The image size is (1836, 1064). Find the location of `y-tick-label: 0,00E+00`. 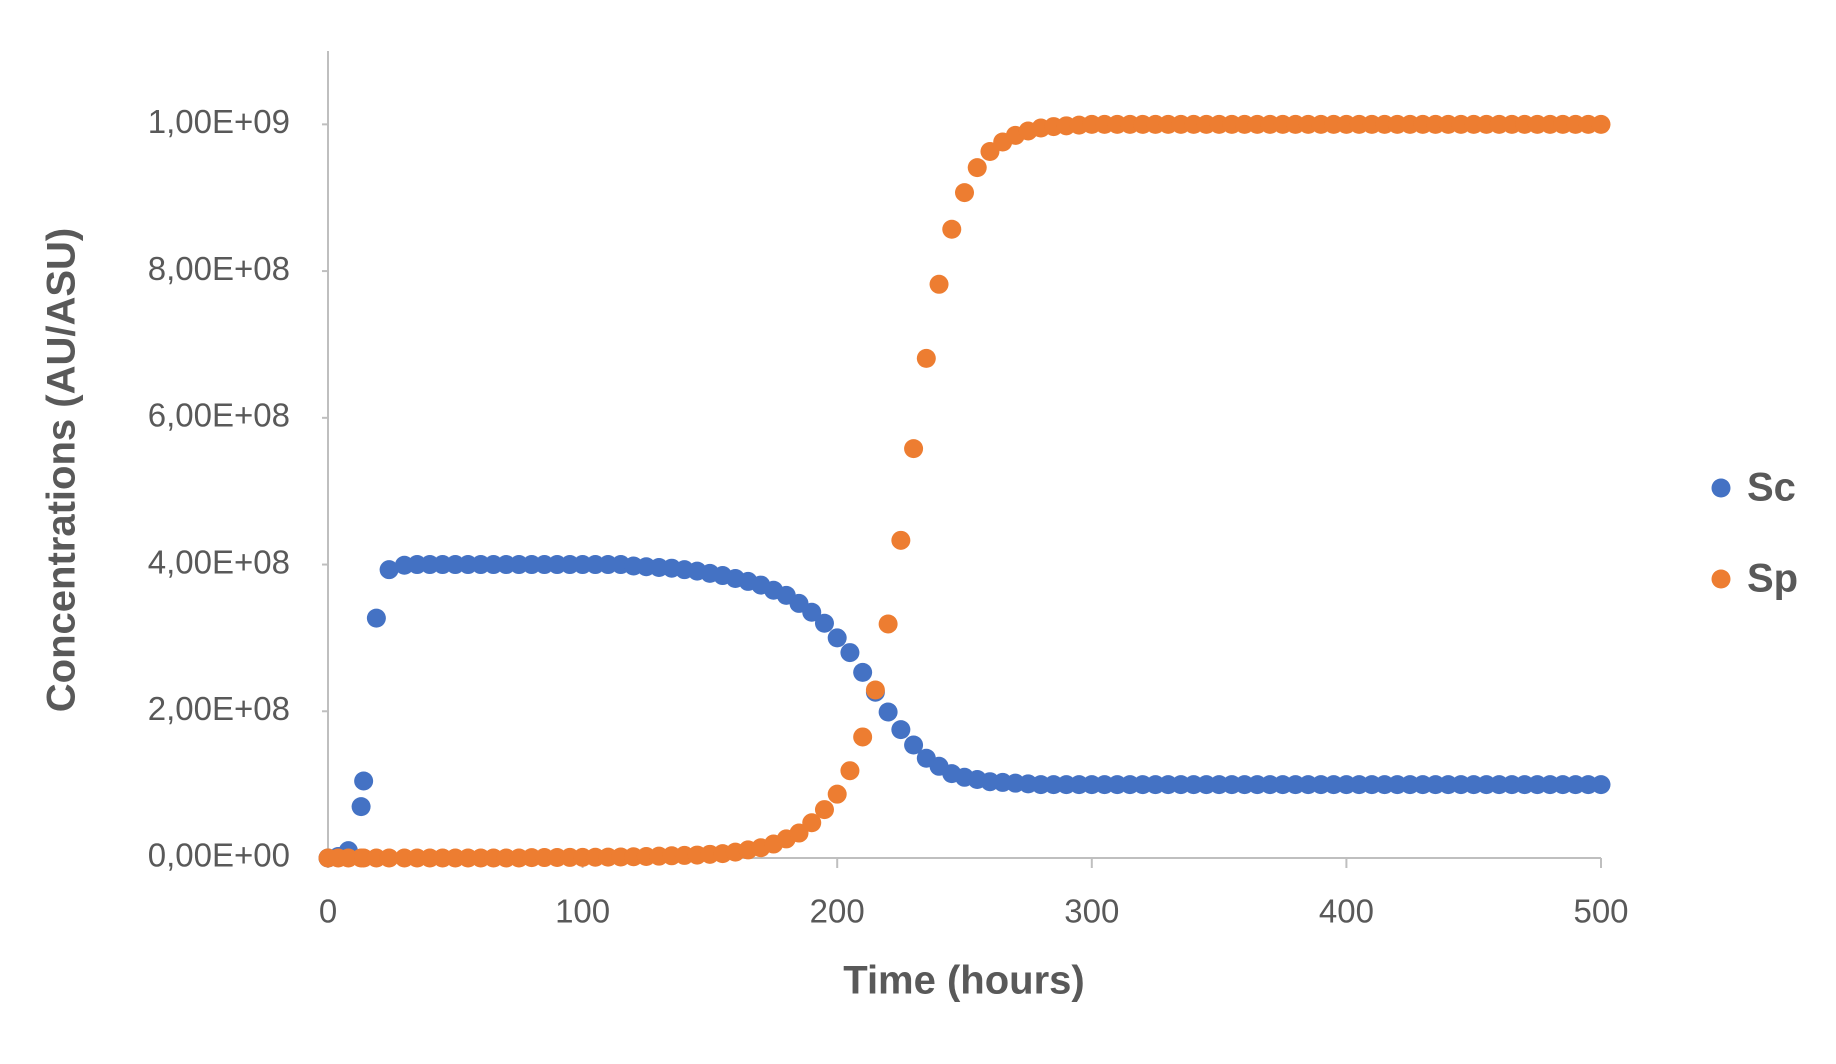

y-tick-label: 0,00E+00 is located at coordinates (219, 855).